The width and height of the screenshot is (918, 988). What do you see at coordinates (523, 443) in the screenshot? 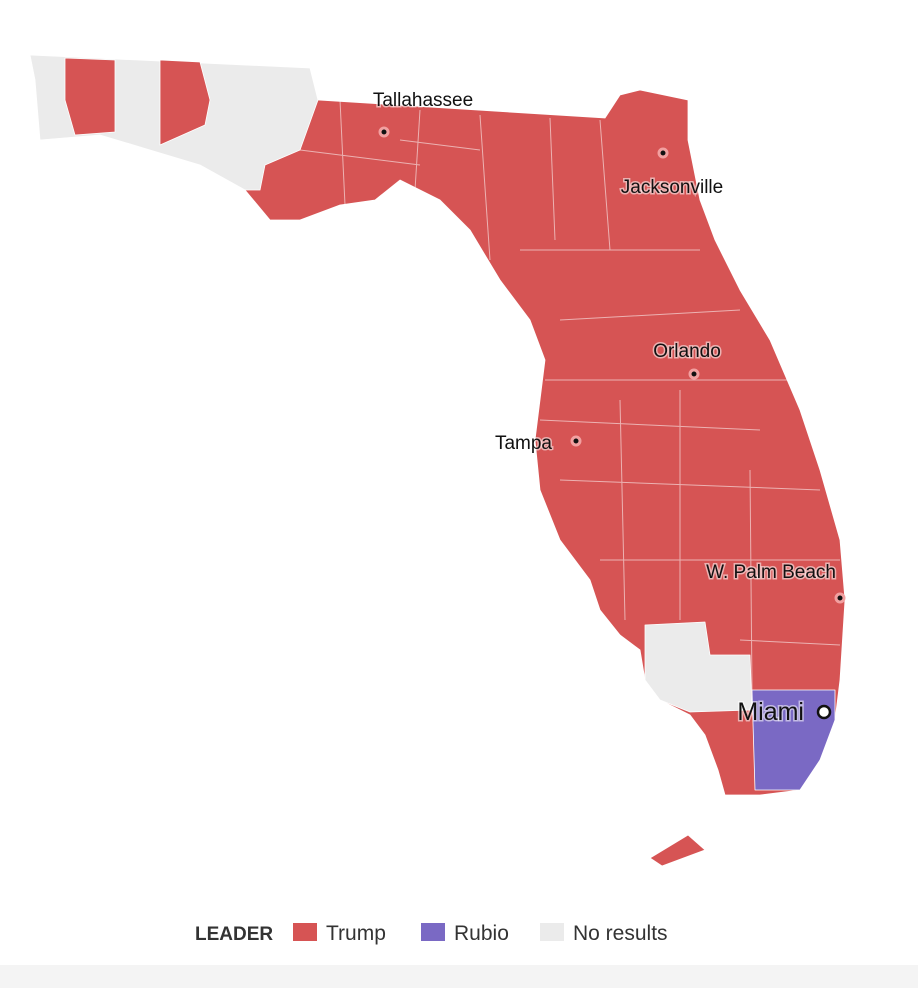
I see `city-label: Tampa` at bounding box center [523, 443].